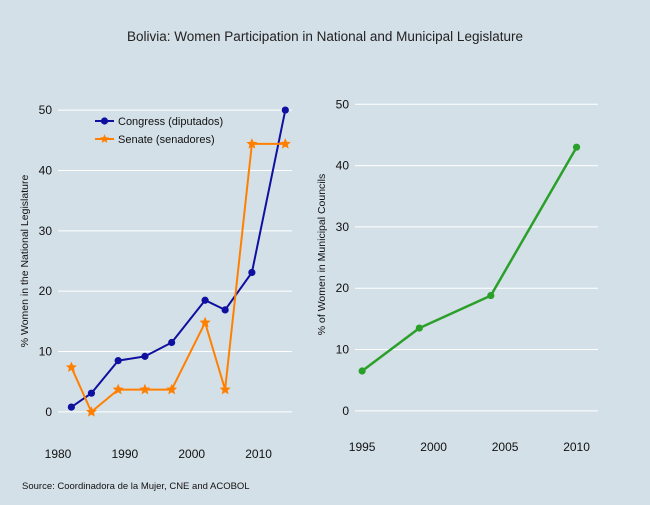 Image resolution: width=650 pixels, height=505 pixels. I want to click on legend: Congress (diputados) Senate (senadores), so click(159, 131).